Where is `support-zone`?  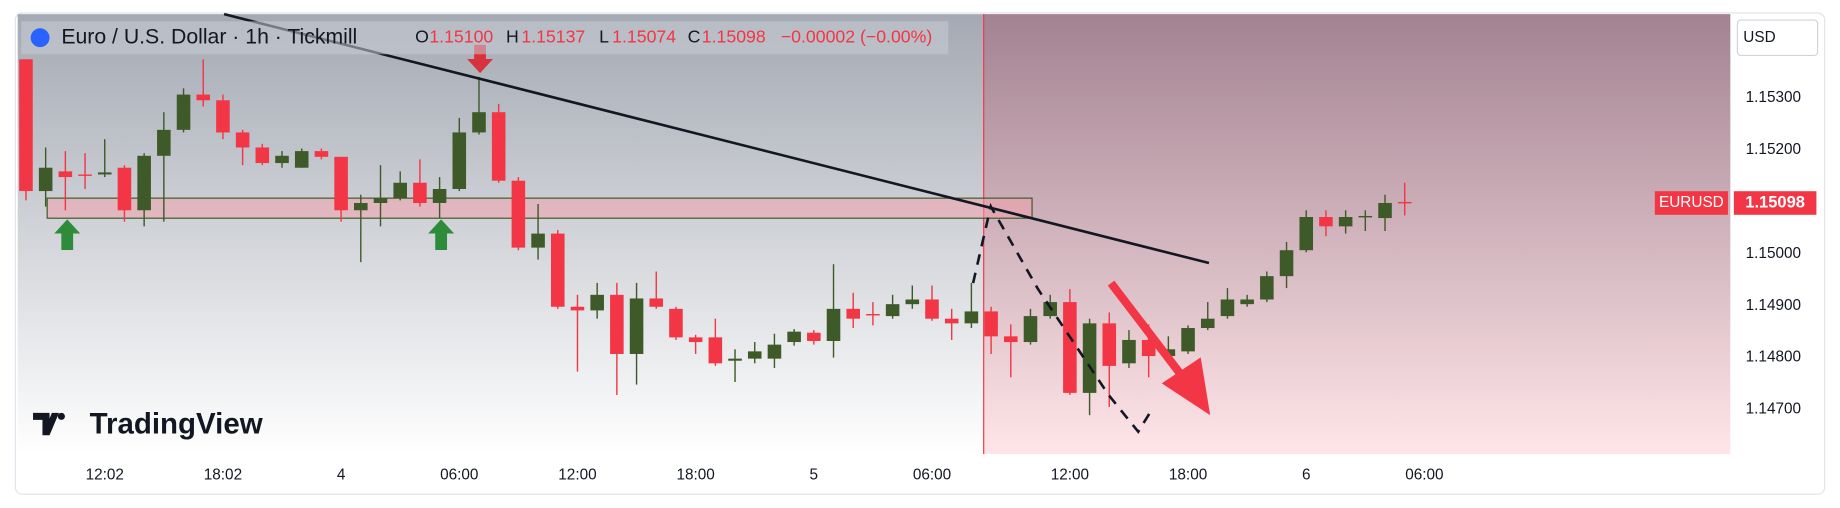
support-zone is located at coordinates (539, 208).